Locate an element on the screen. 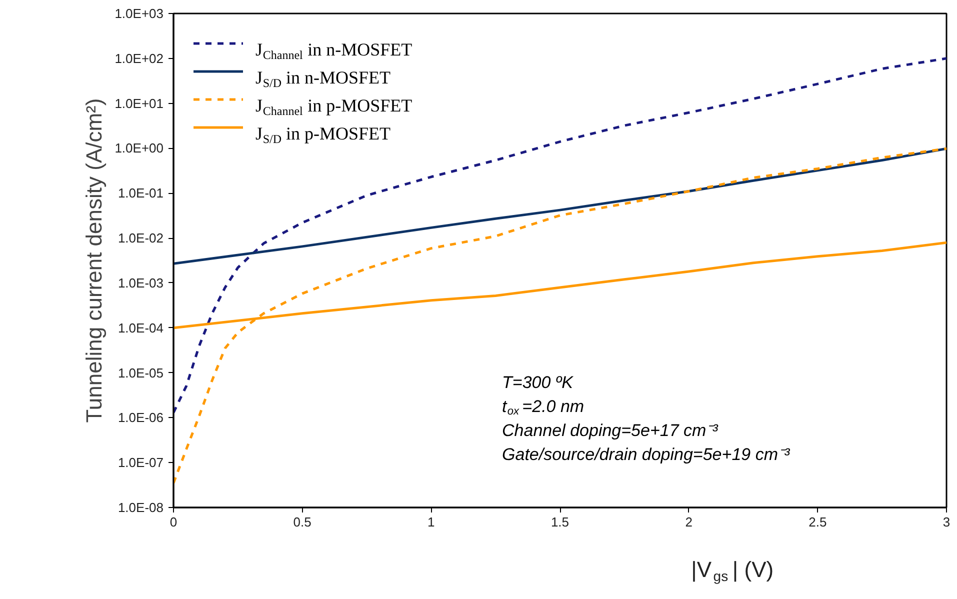  y-tick-label: 1.0E-04 is located at coordinates (141, 328).